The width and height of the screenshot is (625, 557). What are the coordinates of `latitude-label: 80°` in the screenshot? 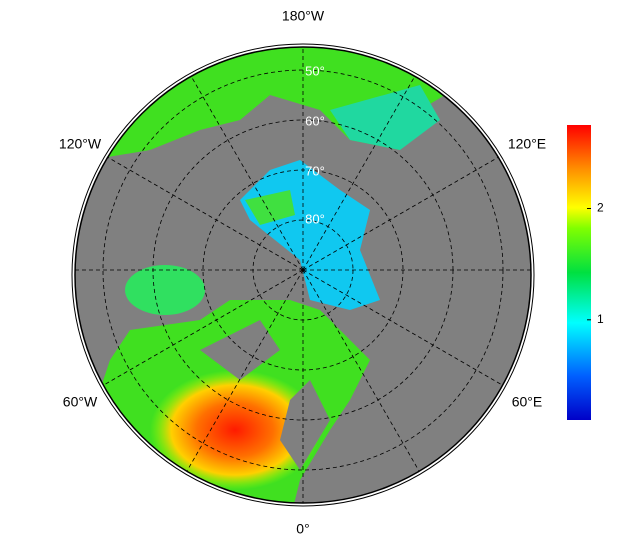 It's located at (315, 218).